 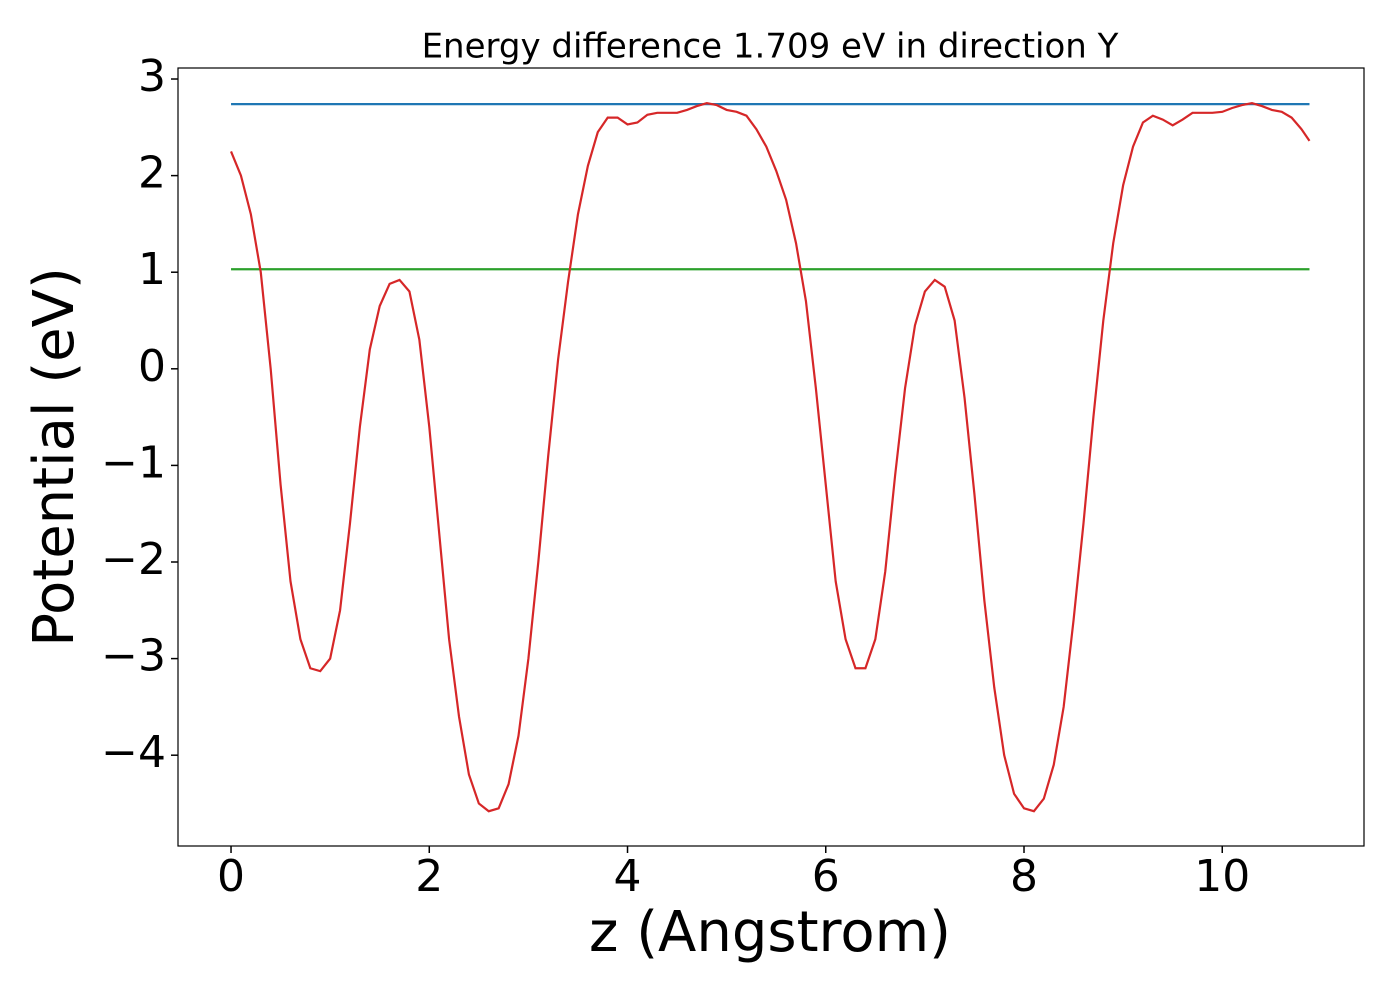 I want to click on y-axis-label: Potential (eV), so click(x=54, y=457).